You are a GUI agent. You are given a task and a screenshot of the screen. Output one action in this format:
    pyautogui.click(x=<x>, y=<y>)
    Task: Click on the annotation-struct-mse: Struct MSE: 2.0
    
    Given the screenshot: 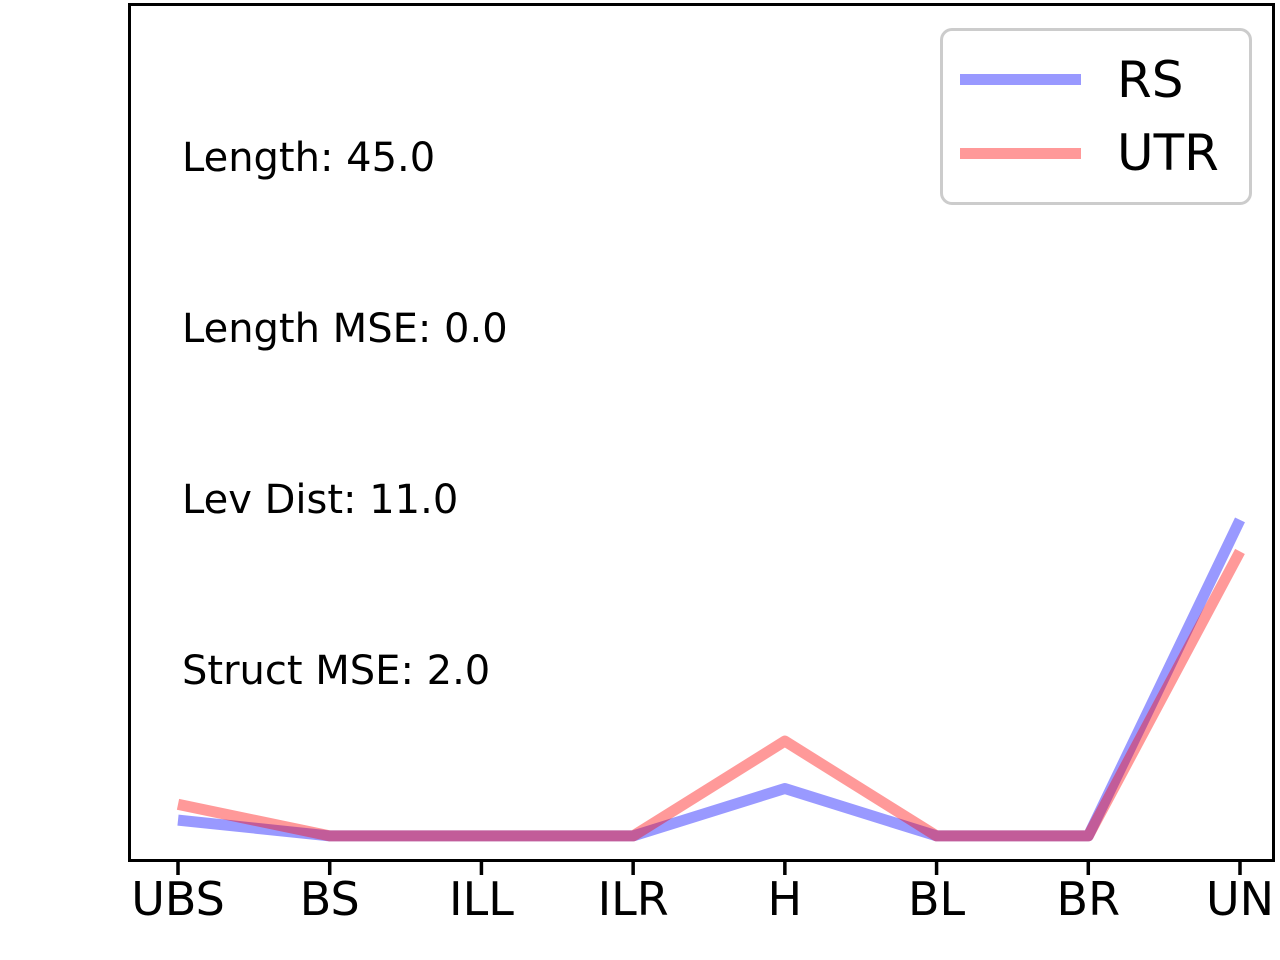 What is the action you would take?
    pyautogui.click(x=336, y=671)
    